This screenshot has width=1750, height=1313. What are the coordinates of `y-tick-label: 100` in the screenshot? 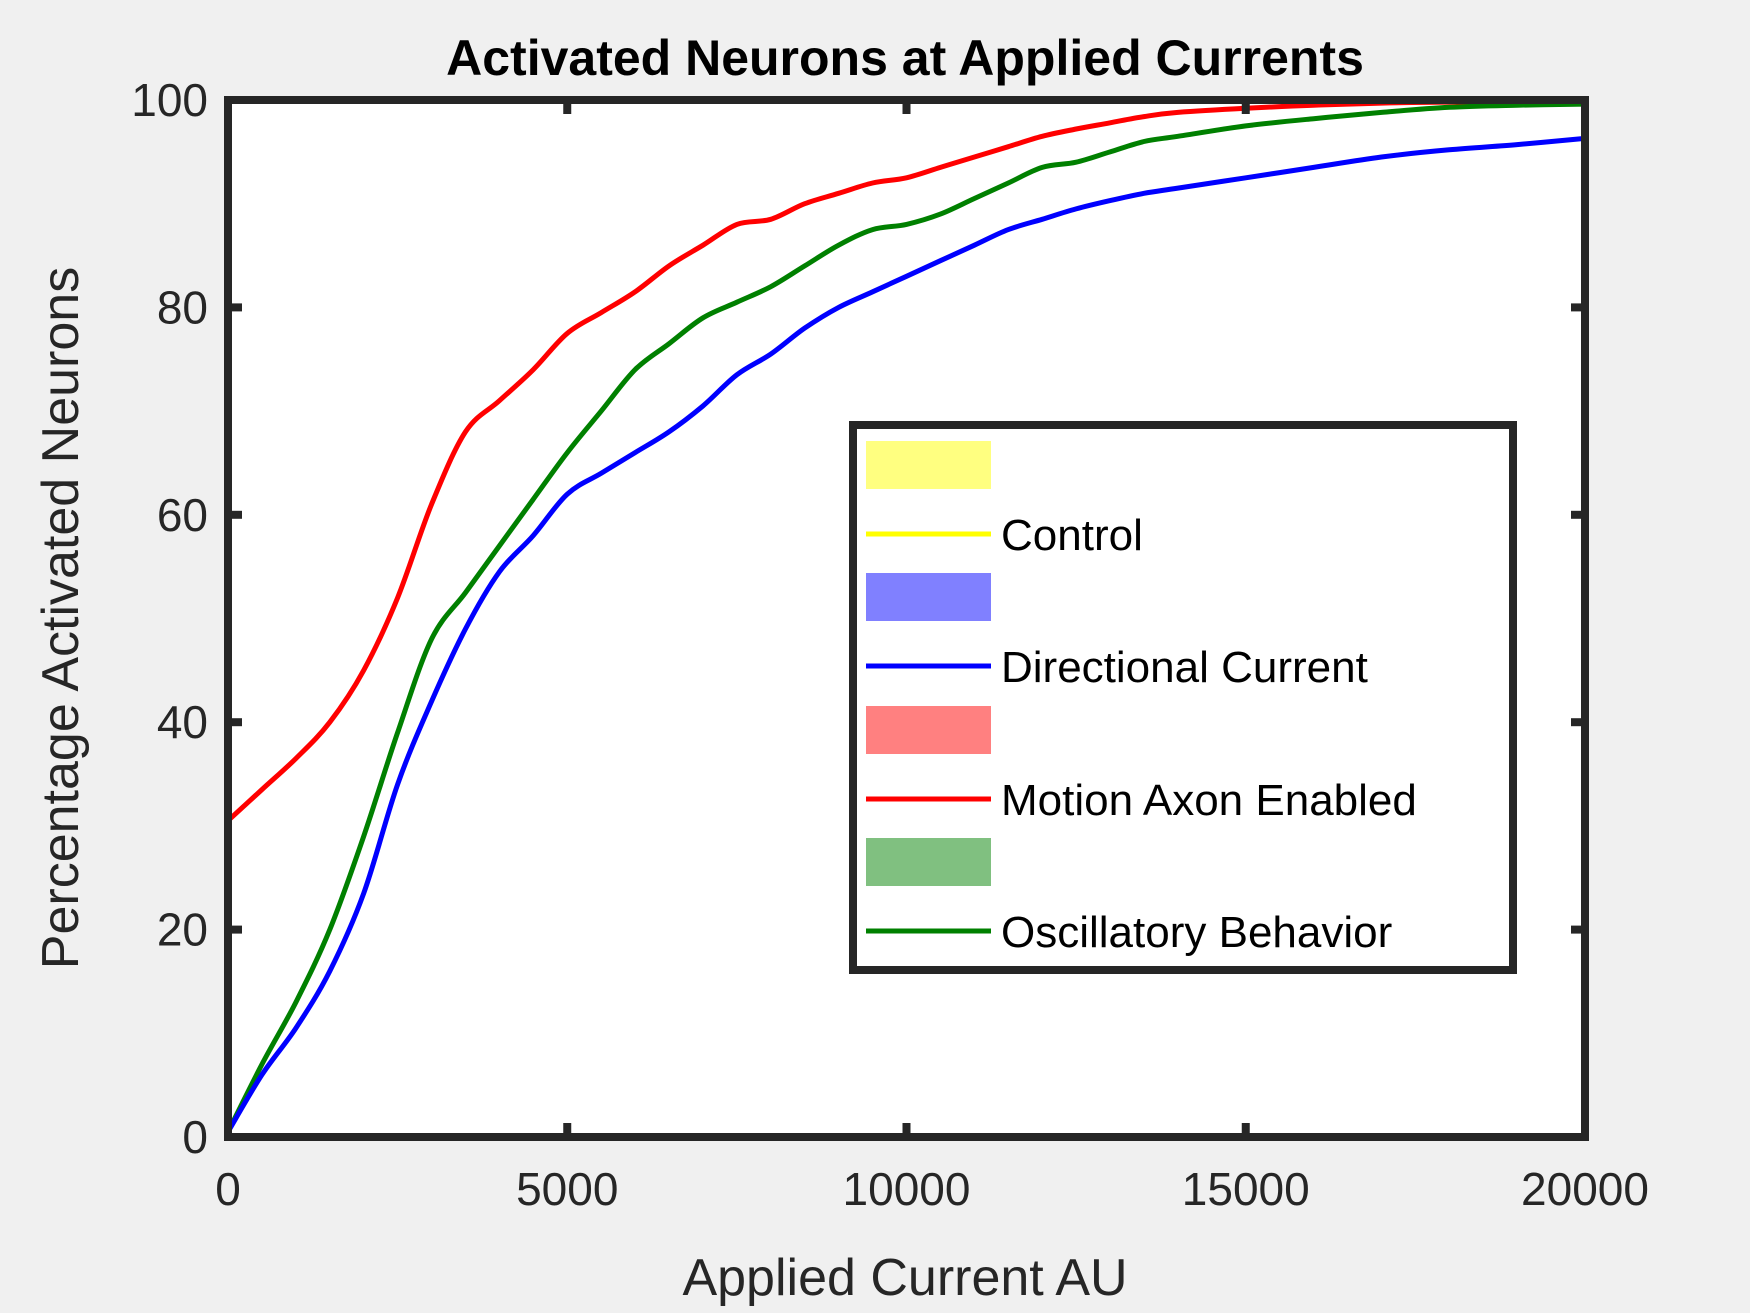 It's located at (169, 100).